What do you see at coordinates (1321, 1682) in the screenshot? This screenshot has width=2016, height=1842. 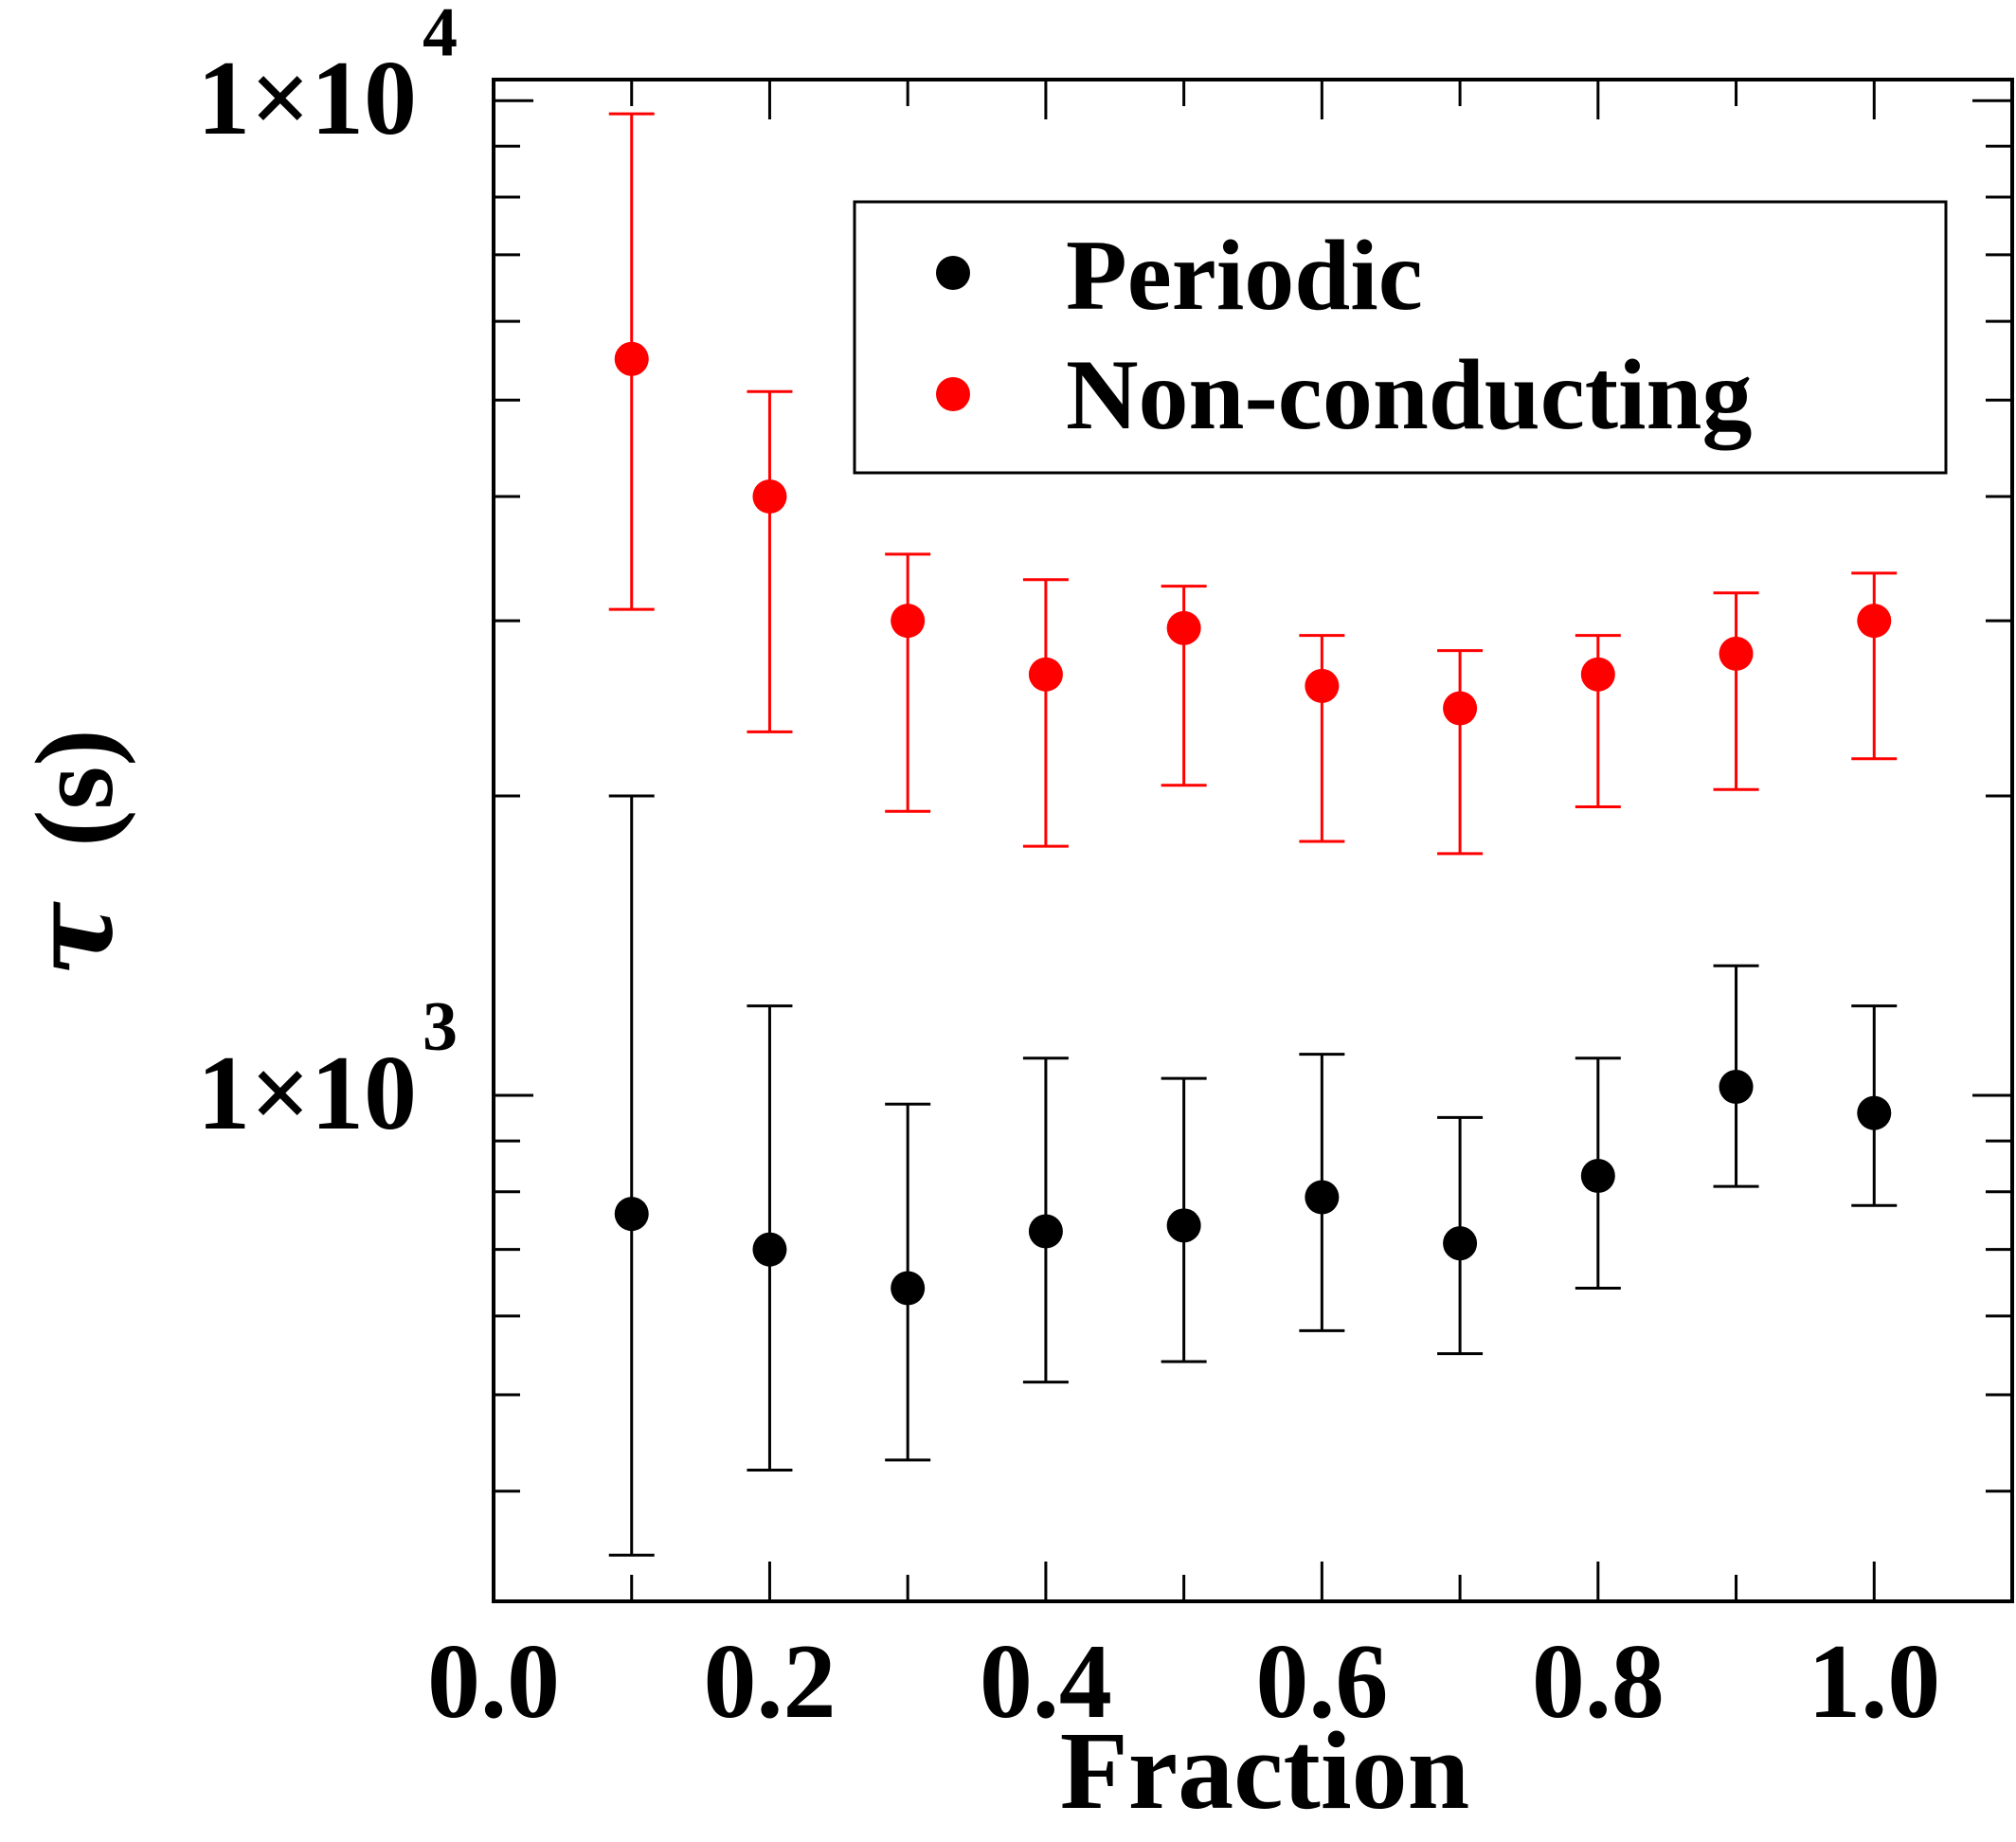 I see `x-tick-label: 0.6` at bounding box center [1321, 1682].